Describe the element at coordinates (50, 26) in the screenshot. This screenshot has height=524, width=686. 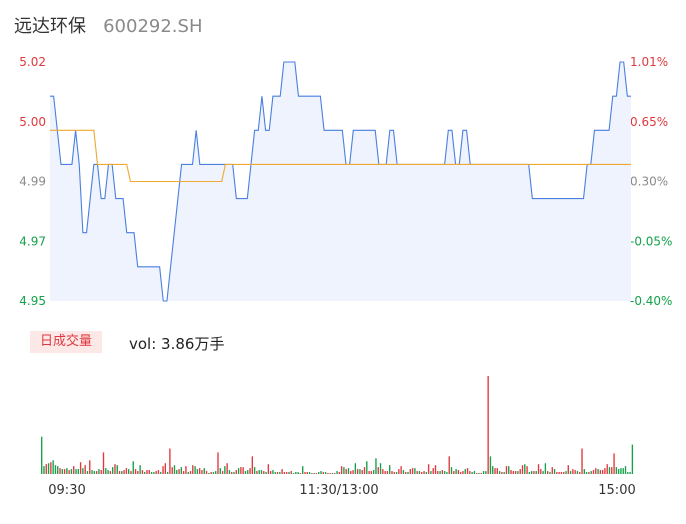
I see `stock-name: 远达环保` at that location.